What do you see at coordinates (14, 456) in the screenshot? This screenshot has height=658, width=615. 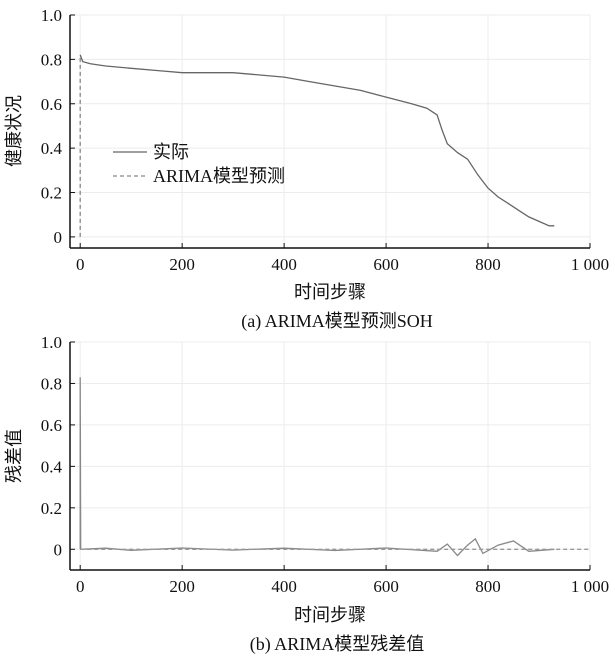 I see `y-axis-label: 残差值` at bounding box center [14, 456].